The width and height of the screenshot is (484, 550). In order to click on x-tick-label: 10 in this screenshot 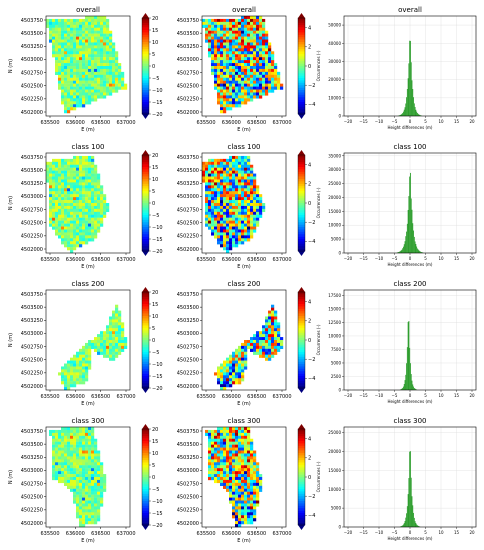, I will do `click(441, 395)`.